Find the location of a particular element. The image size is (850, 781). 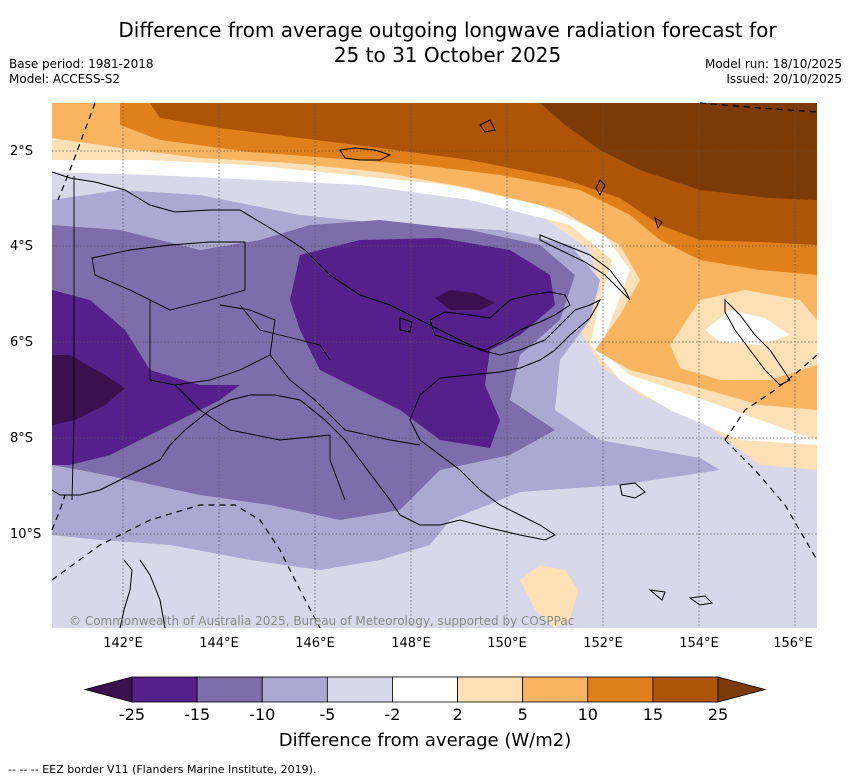

lat-label-4s: 4°S is located at coordinates (22, 246).